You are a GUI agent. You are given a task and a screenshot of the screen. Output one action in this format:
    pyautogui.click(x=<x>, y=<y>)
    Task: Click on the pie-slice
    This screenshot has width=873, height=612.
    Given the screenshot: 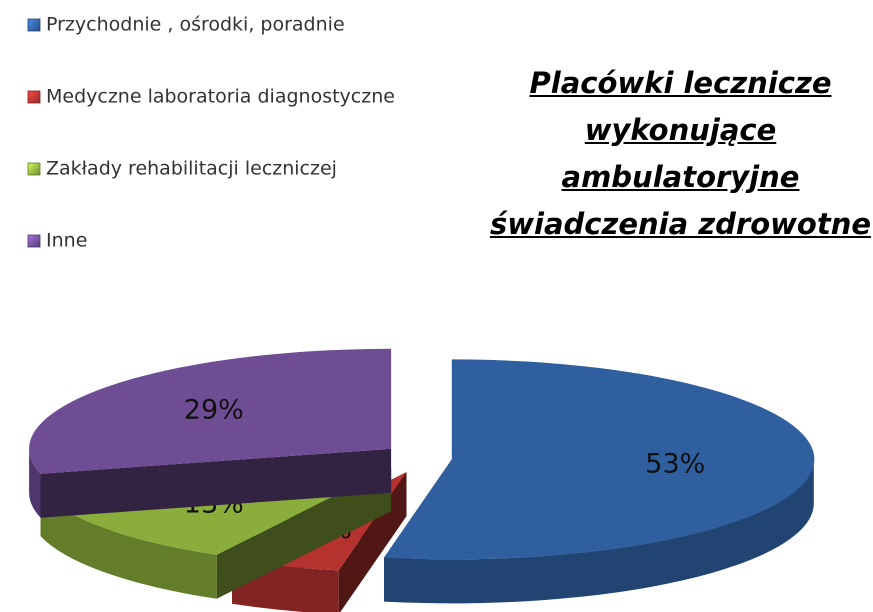 What is the action you would take?
    pyautogui.click(x=210, y=433)
    